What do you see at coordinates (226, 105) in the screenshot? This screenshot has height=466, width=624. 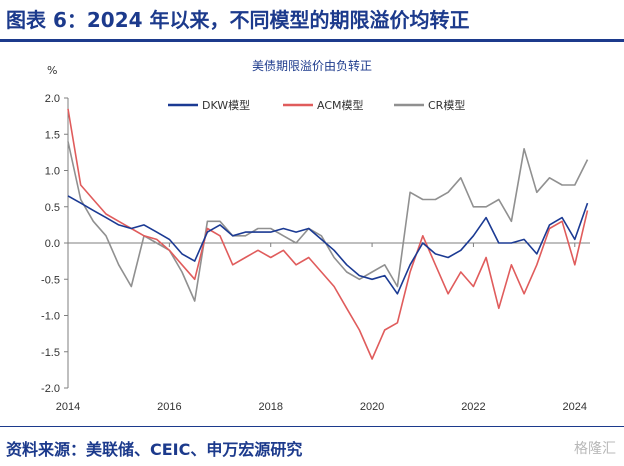 I see `legend-label: DKW模型` at bounding box center [226, 105].